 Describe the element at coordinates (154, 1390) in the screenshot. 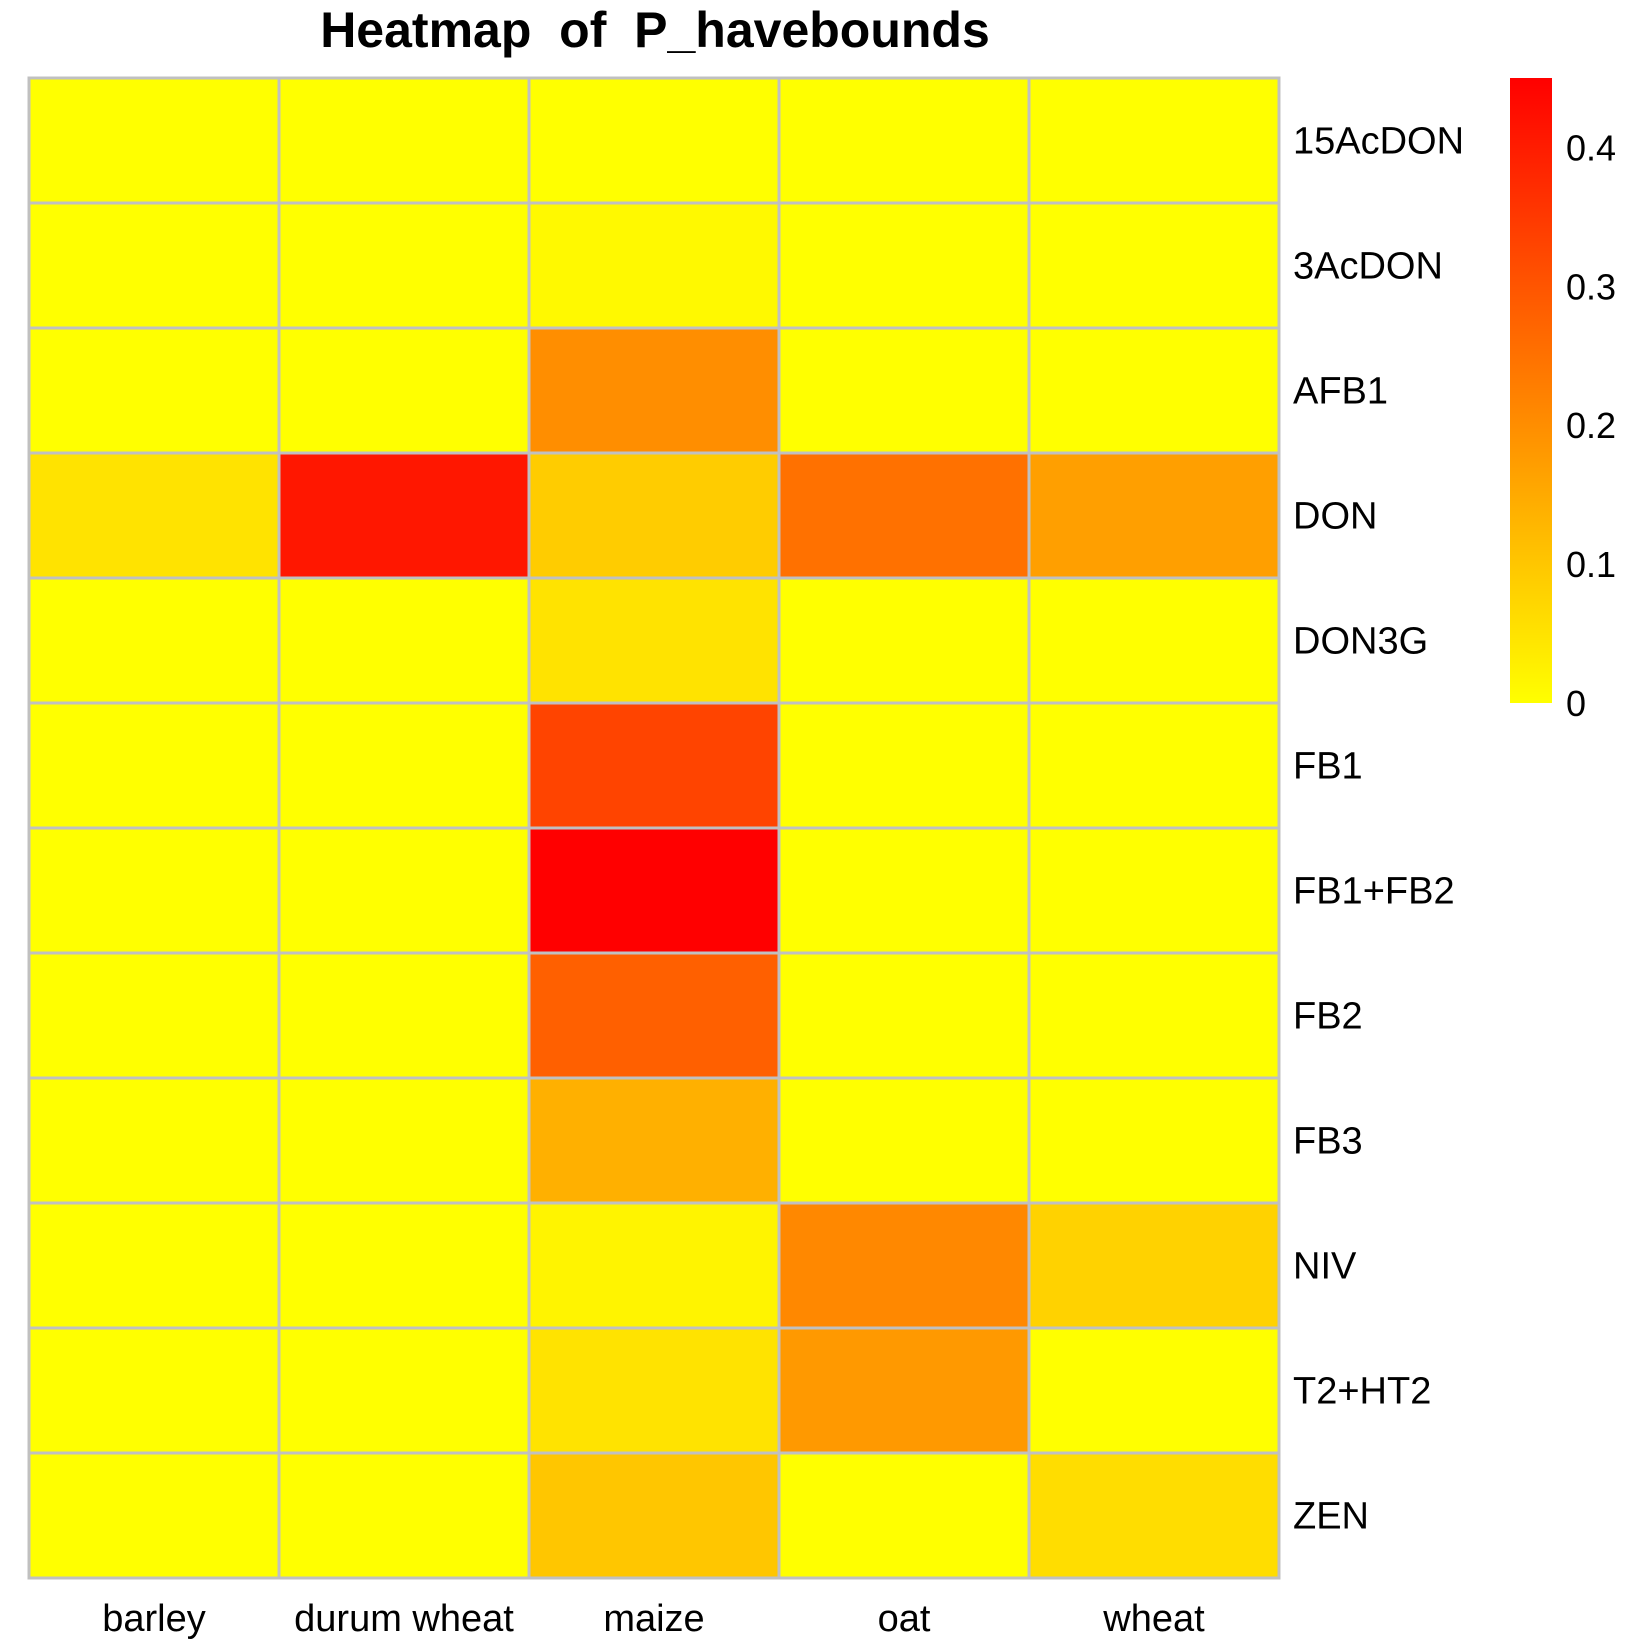

I see `heatmap-cell-t2-ht2-barley` at that location.